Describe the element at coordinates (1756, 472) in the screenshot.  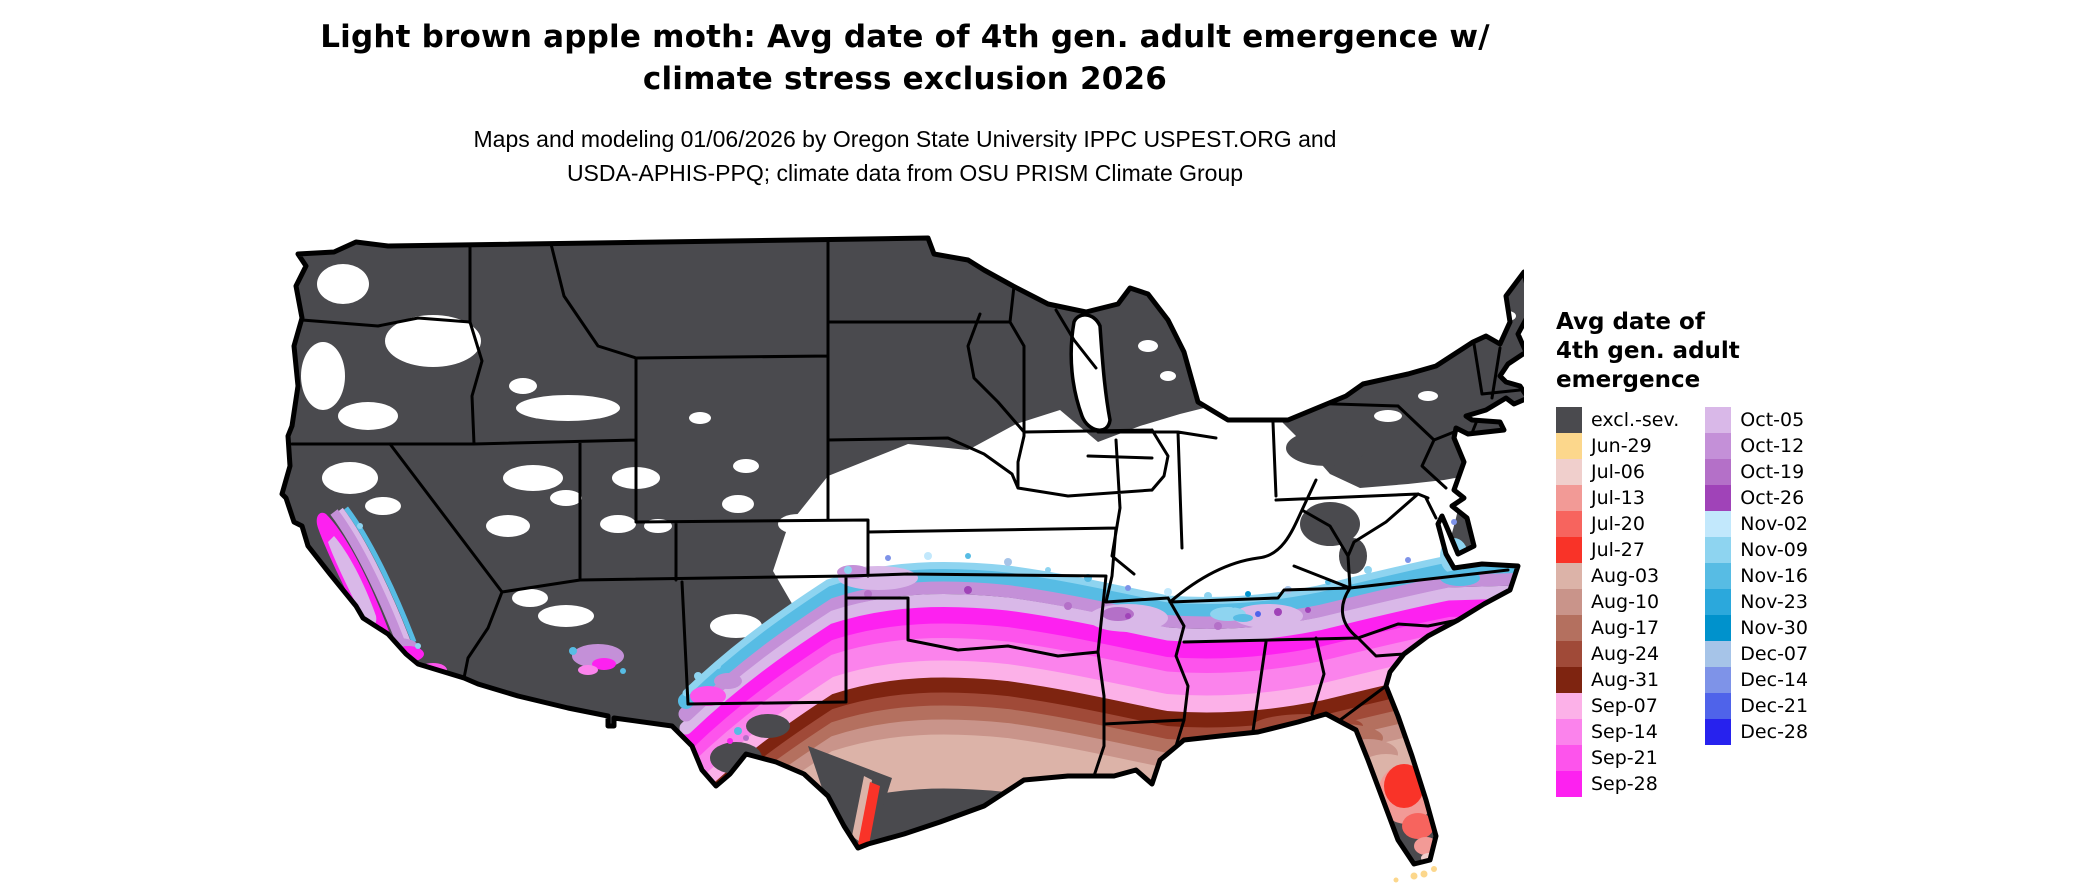
I see `legend-item-oct19: Oct-19` at that location.